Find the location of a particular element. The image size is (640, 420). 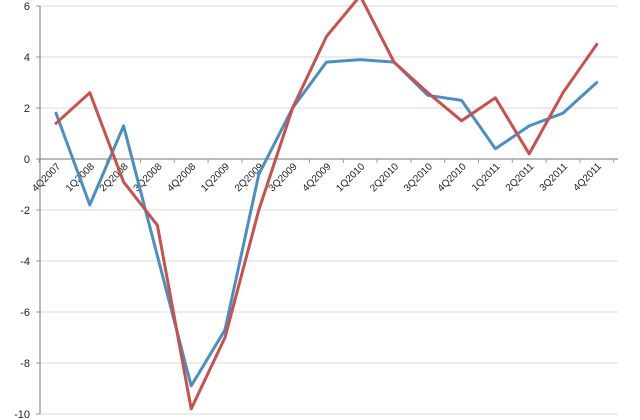

y-tick-label: 2 is located at coordinates (27, 109).